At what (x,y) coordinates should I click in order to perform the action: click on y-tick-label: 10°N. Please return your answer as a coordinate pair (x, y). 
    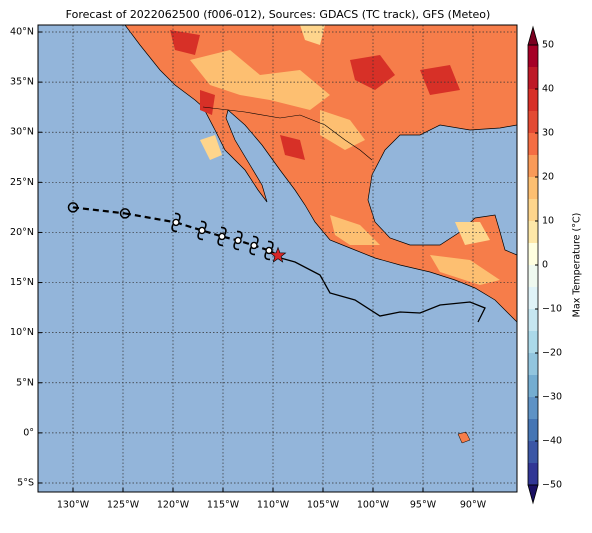
    Looking at the image, I should click on (22, 332).